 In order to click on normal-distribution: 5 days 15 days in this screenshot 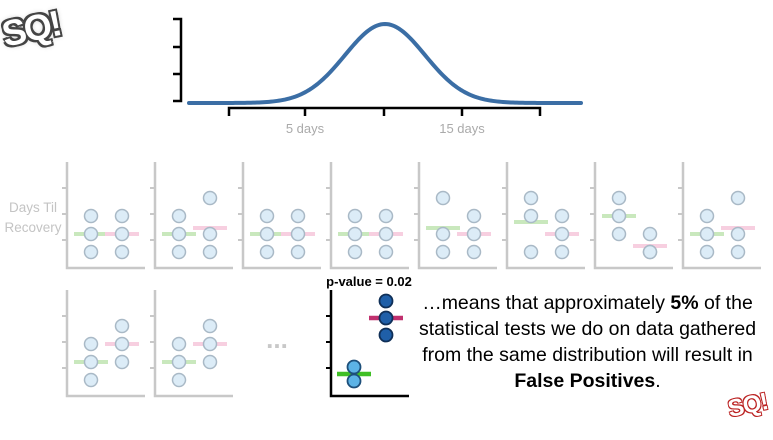, I will do `click(378, 76)`.